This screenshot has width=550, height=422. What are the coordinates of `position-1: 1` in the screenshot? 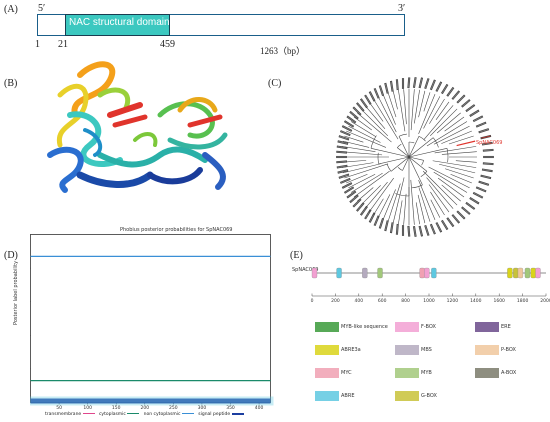 It's located at (37, 44).